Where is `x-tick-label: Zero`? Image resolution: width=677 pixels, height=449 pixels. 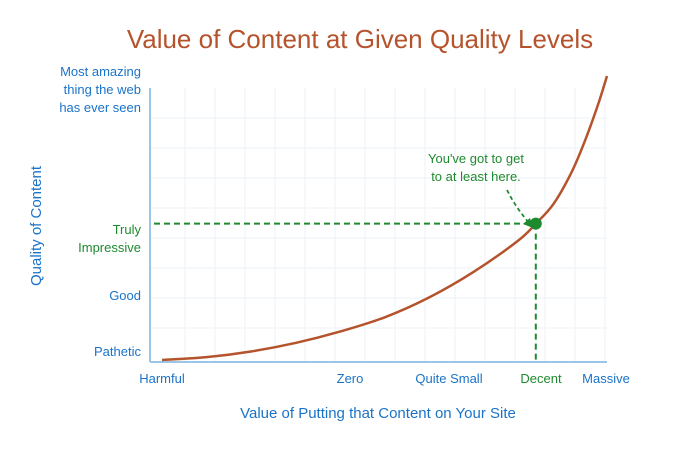 x-tick-label: Zero is located at coordinates (350, 378).